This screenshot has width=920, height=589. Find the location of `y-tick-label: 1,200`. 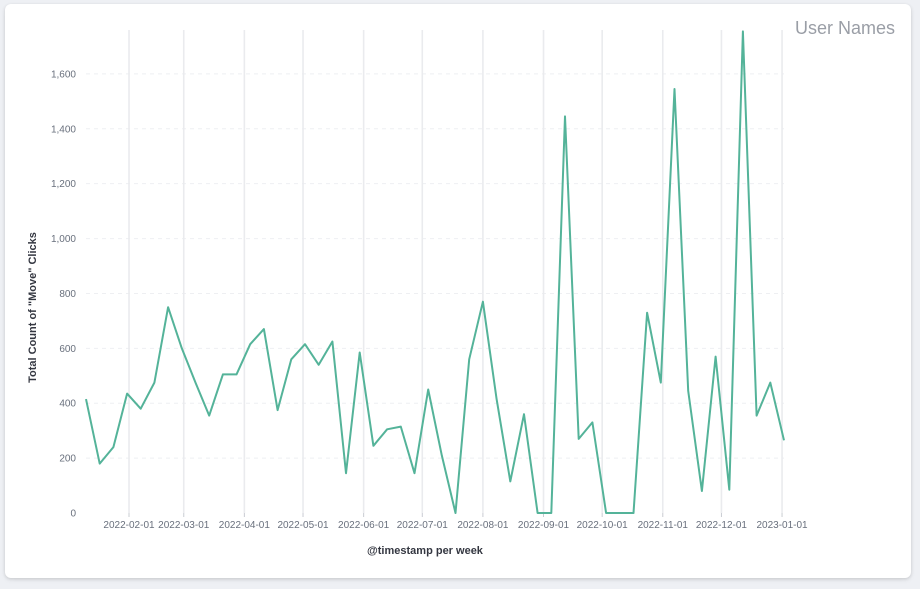

y-tick-label: 1,200 is located at coordinates (63, 184).